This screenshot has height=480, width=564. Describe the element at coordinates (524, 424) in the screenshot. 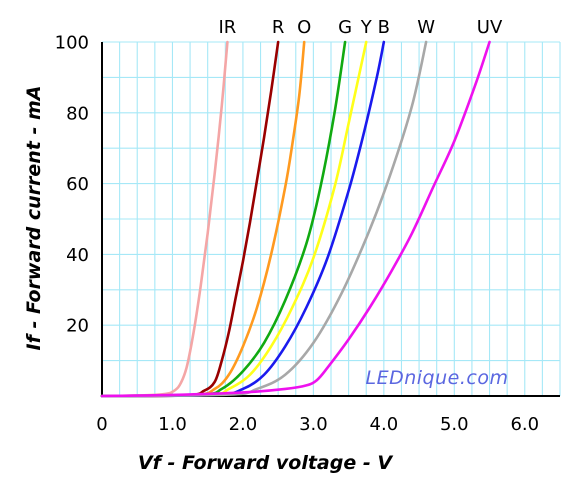

I see `x-tick-label: 6.0` at that location.